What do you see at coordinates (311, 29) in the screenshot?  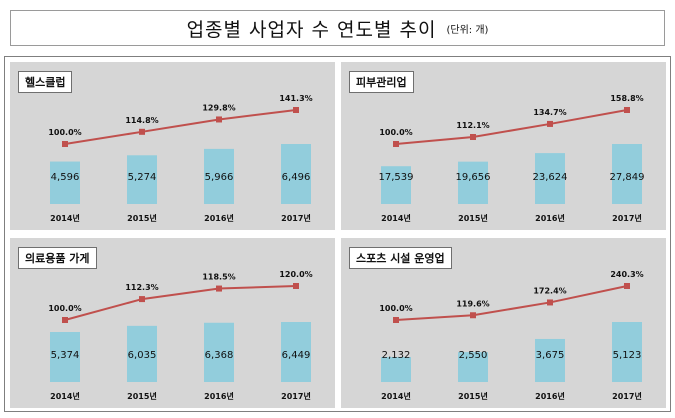 I see `page-title: 업종별 사업자 수 연도별 추이` at bounding box center [311, 29].